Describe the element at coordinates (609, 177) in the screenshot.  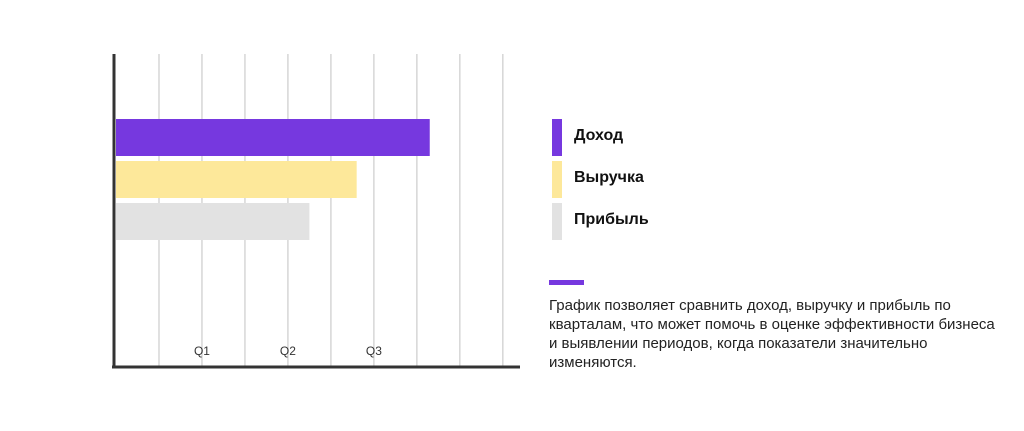
I see `legend-label-revenue: Выручка` at that location.